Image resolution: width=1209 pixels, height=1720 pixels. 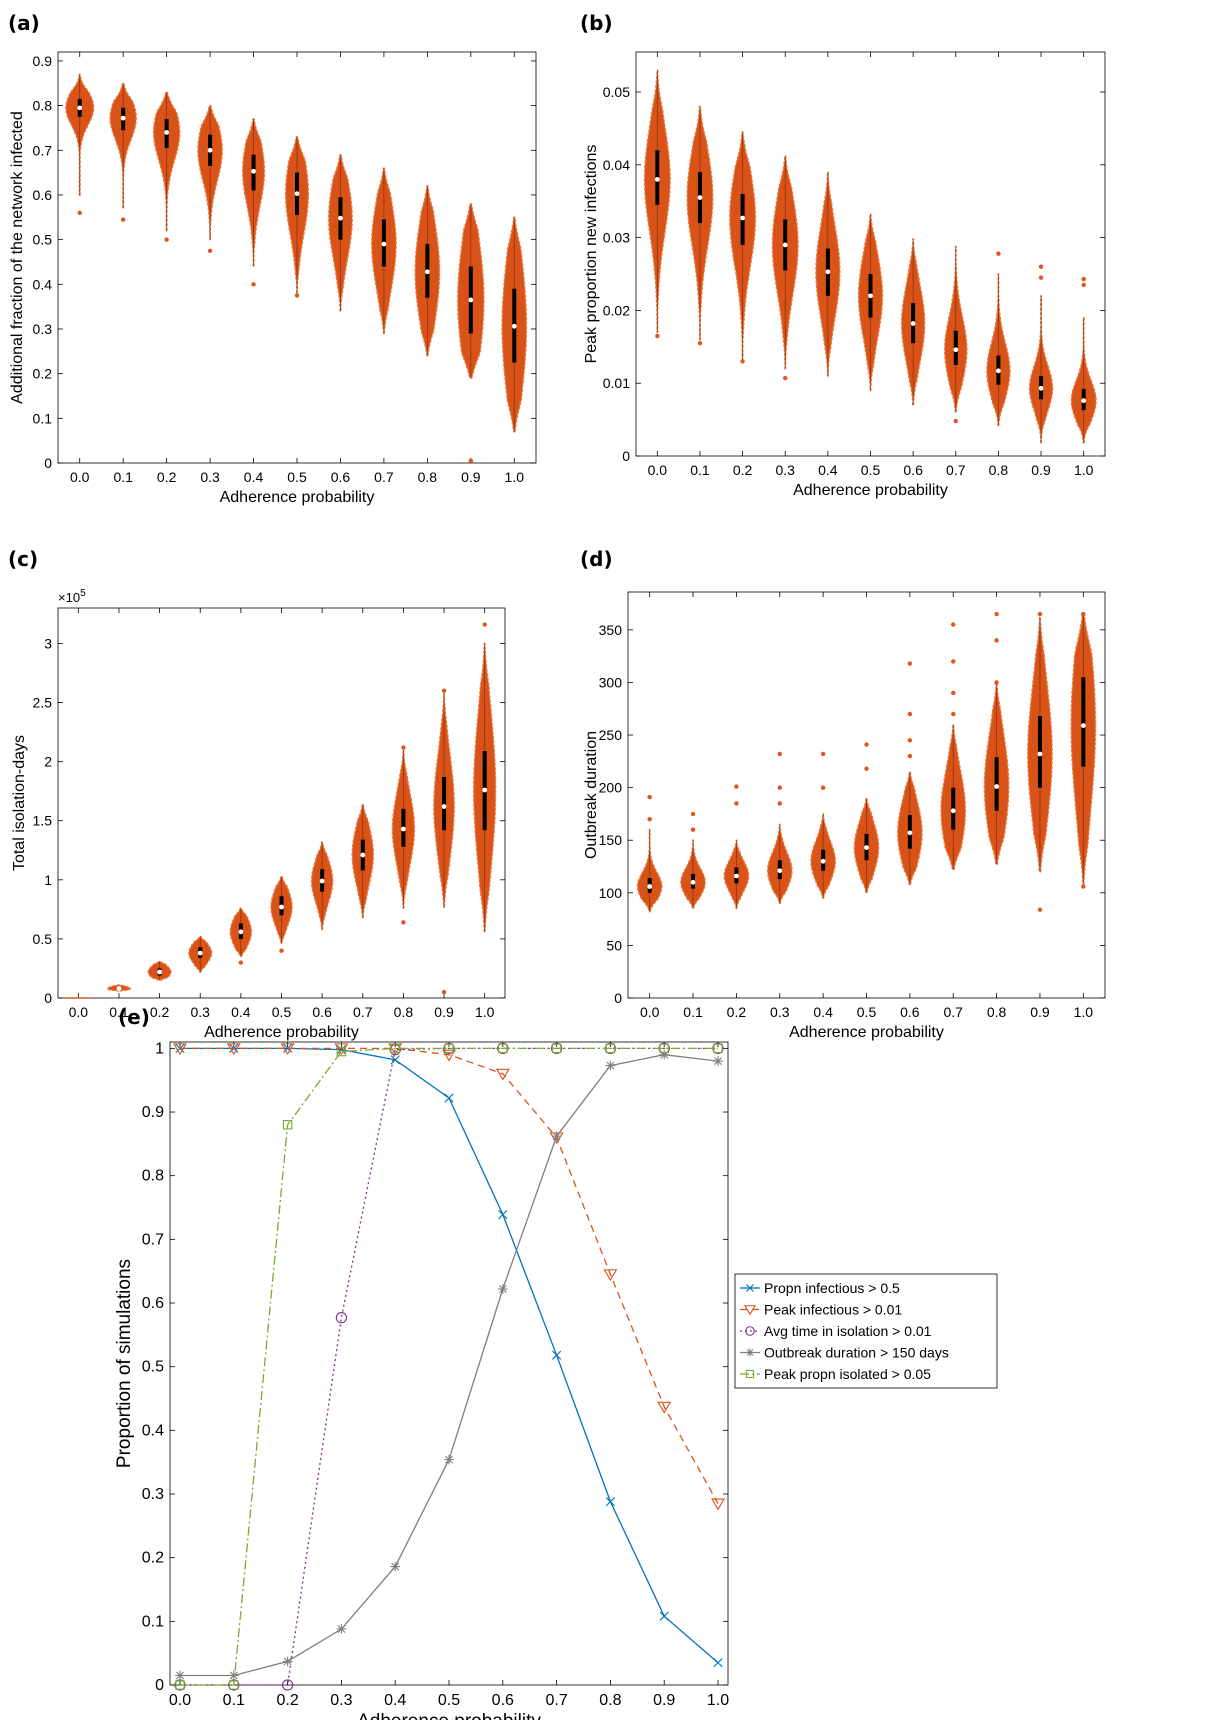 What do you see at coordinates (611, 840) in the screenshot?
I see `y-tick-label-d: 150` at bounding box center [611, 840].